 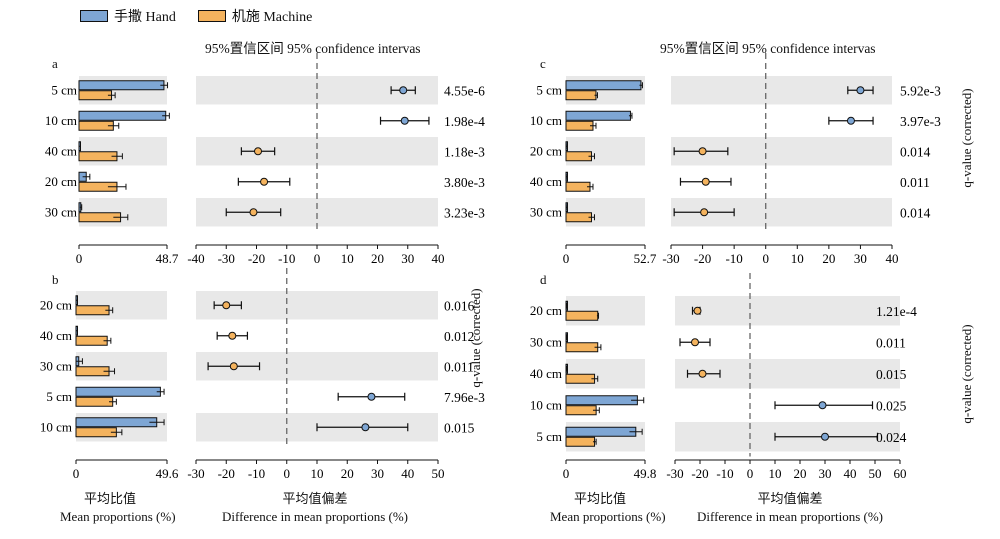 I want to click on panel-a-category-label-2: 40 cm, so click(x=61, y=150).